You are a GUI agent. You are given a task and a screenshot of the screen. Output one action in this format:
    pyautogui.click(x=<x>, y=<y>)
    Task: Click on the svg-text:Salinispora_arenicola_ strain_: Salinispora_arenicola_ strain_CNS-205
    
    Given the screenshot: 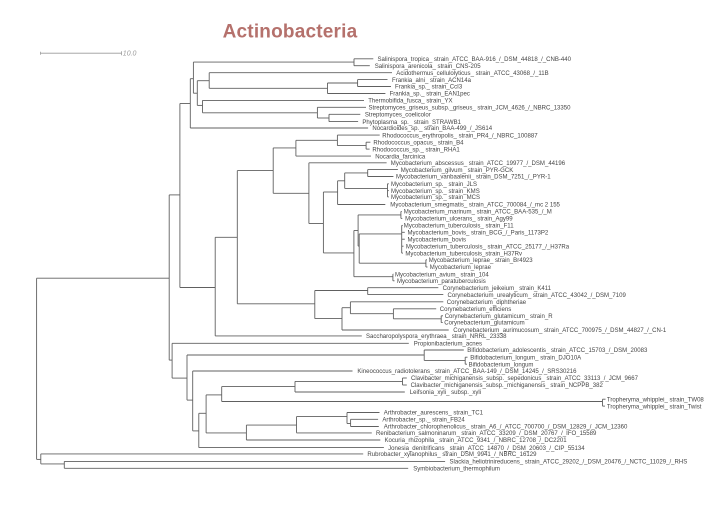 What is the action you would take?
    pyautogui.click(x=428, y=67)
    